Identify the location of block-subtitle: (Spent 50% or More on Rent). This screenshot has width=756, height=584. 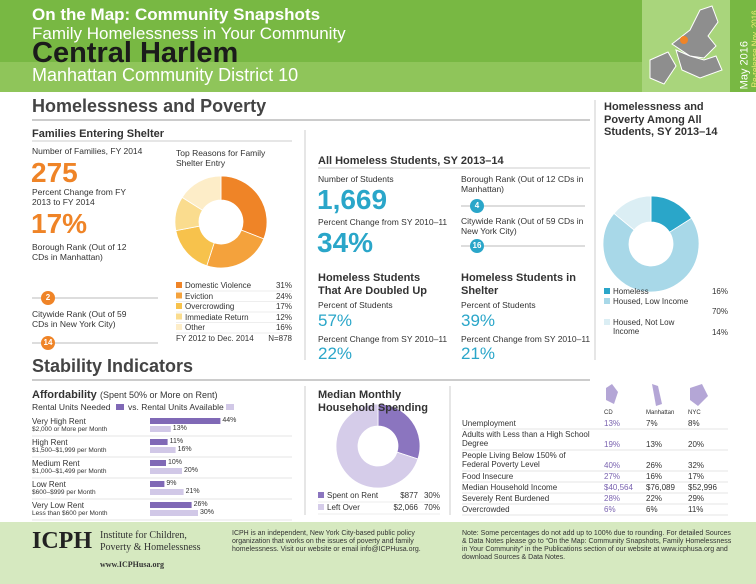
(159, 395).